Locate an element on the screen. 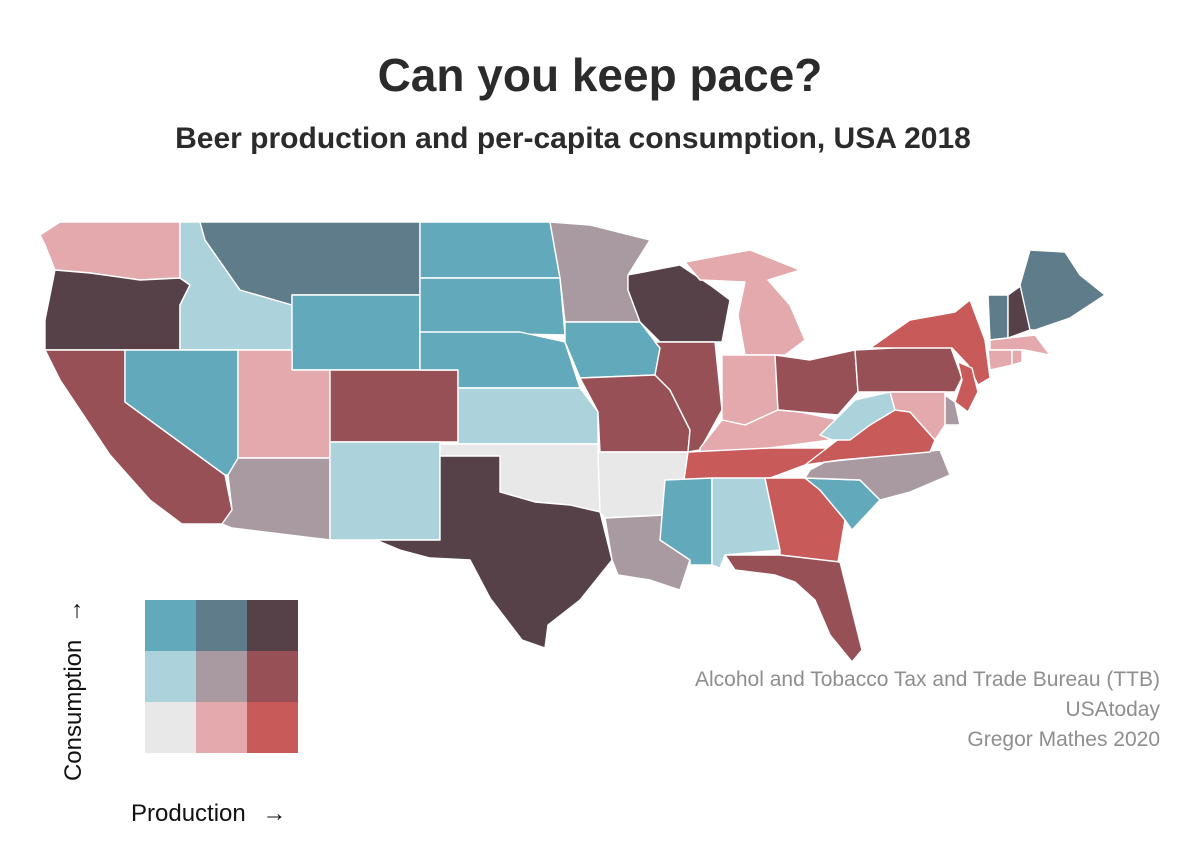 This screenshot has height=851, width=1200. legend-cell-low-low is located at coordinates (170, 727).